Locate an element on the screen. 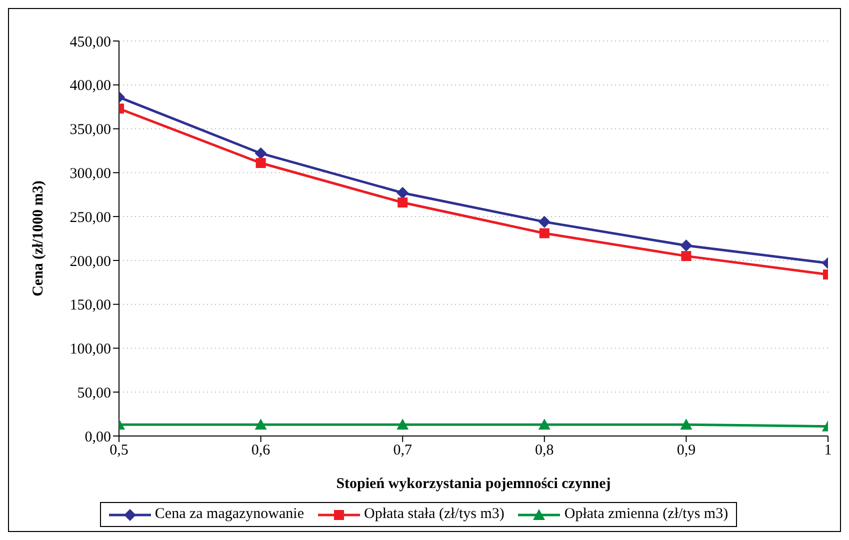 The image size is (849, 540). y-tick-label: 300,00 is located at coordinates (90, 174).